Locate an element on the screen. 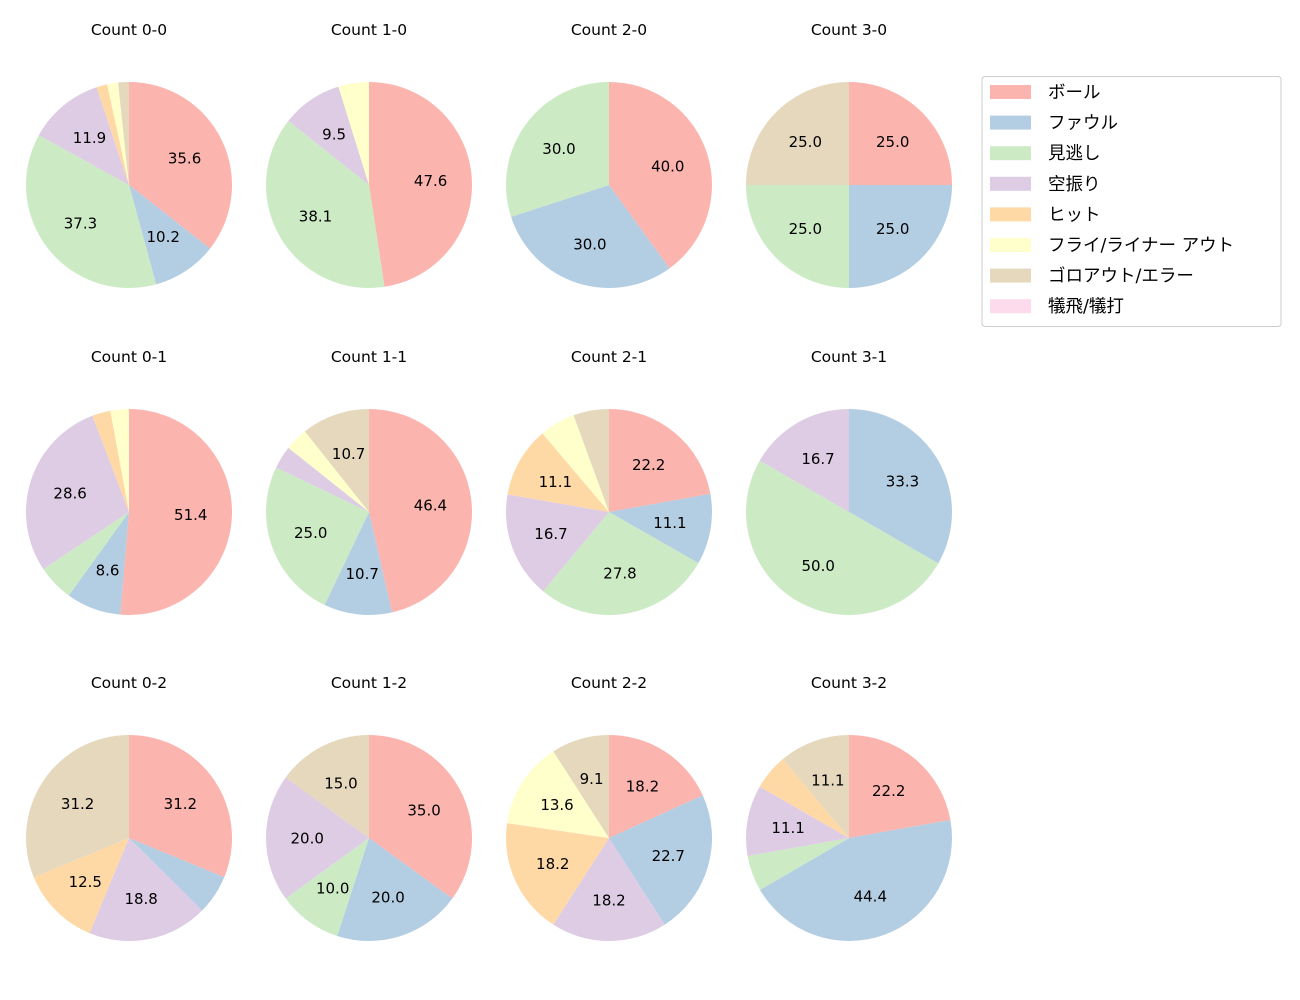 The image size is (1300, 1000). pie-count-2-0: Count 2-0 40.0 30.0 30.0 is located at coordinates (609, 154).